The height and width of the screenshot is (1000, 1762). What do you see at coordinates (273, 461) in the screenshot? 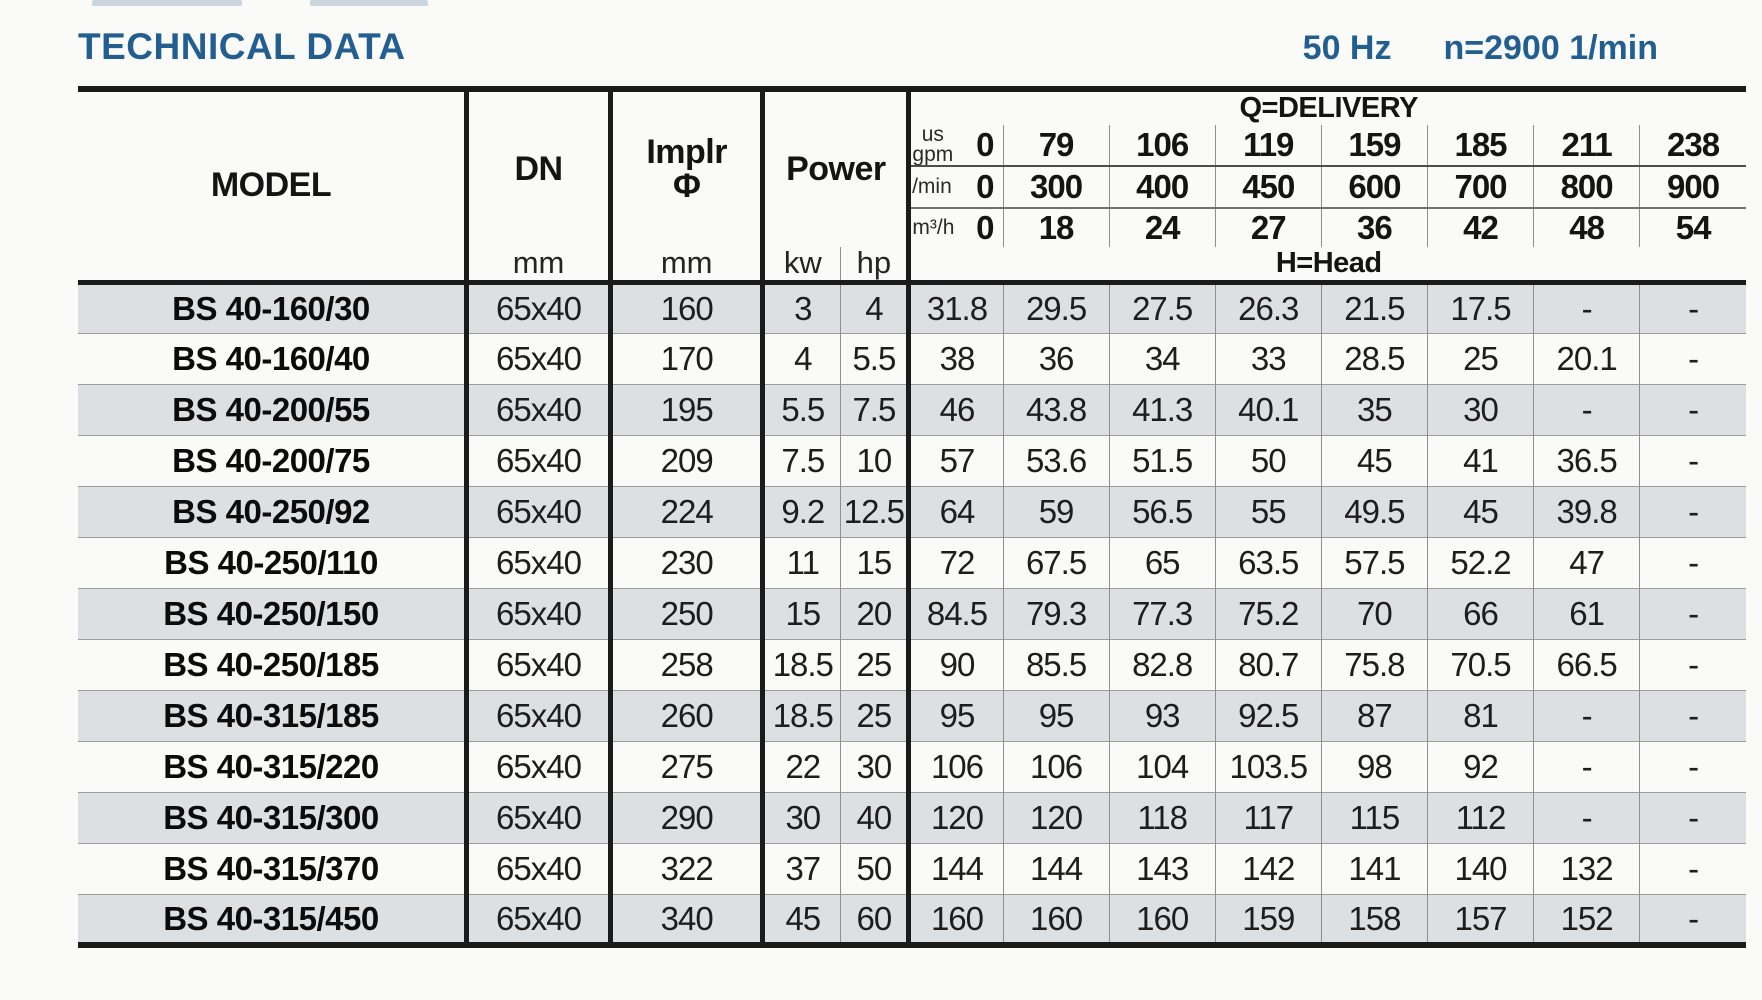
I see `cell-model: BS 40-200/75` at bounding box center [273, 461].